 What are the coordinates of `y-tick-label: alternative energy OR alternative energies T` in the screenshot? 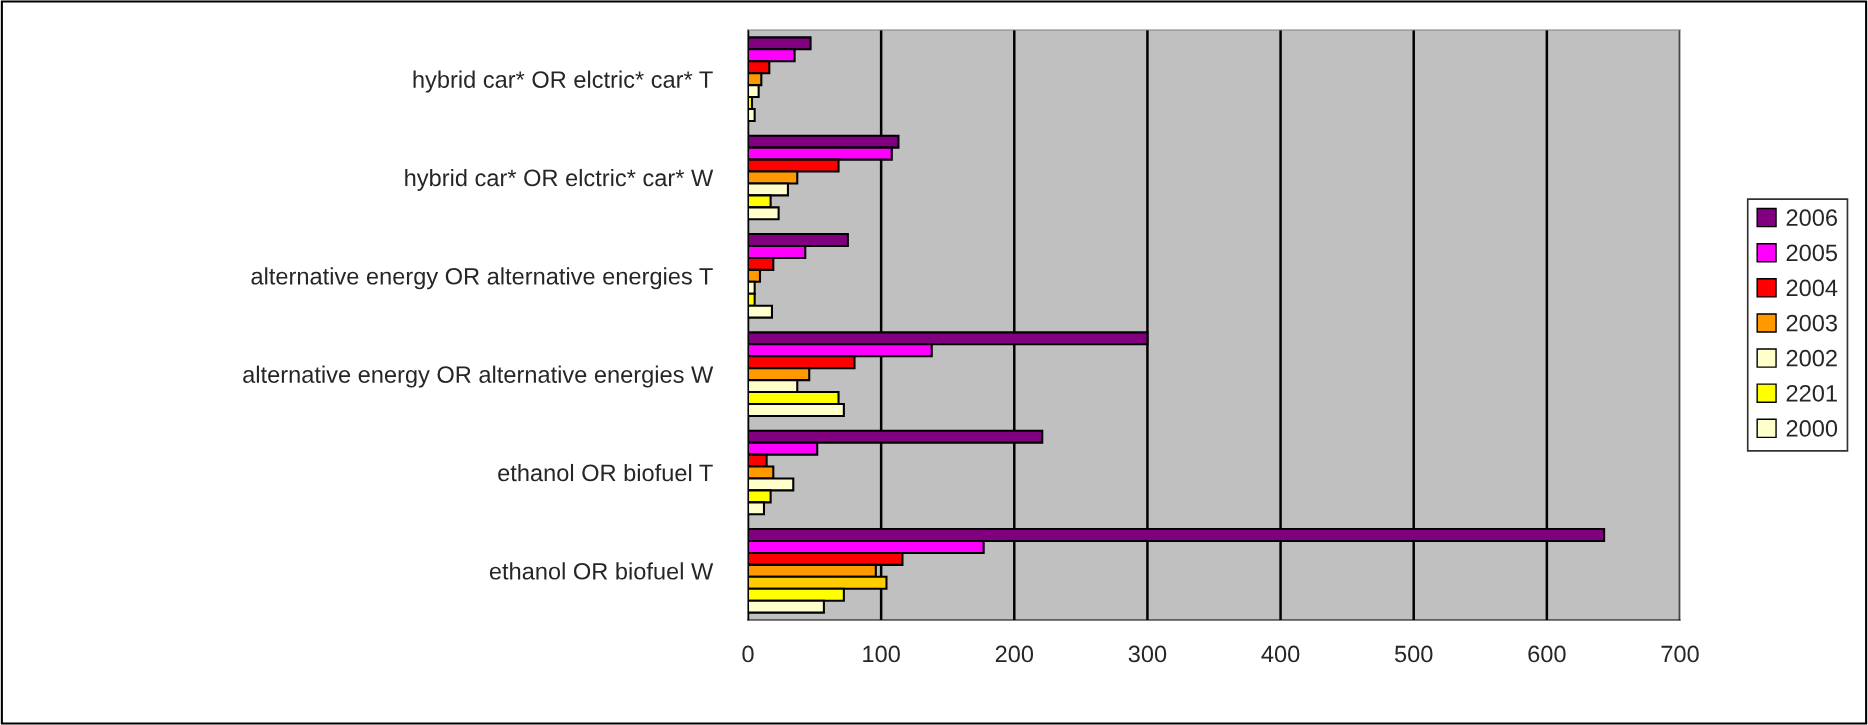 It's located at (482, 278).